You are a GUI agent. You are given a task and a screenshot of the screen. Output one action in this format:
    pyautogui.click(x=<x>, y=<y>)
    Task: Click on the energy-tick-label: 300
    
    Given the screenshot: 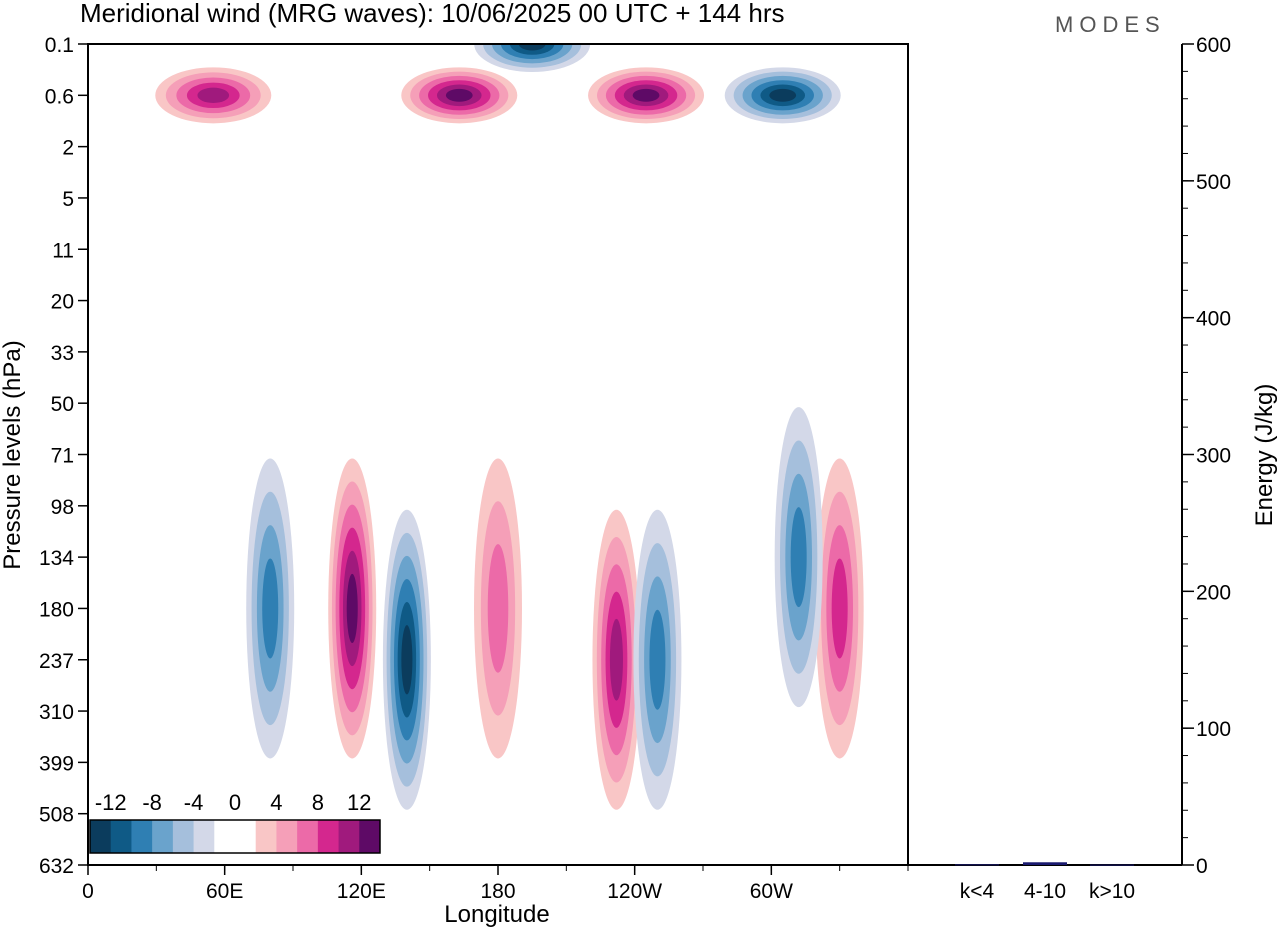 What is the action you would take?
    pyautogui.click(x=1213, y=456)
    